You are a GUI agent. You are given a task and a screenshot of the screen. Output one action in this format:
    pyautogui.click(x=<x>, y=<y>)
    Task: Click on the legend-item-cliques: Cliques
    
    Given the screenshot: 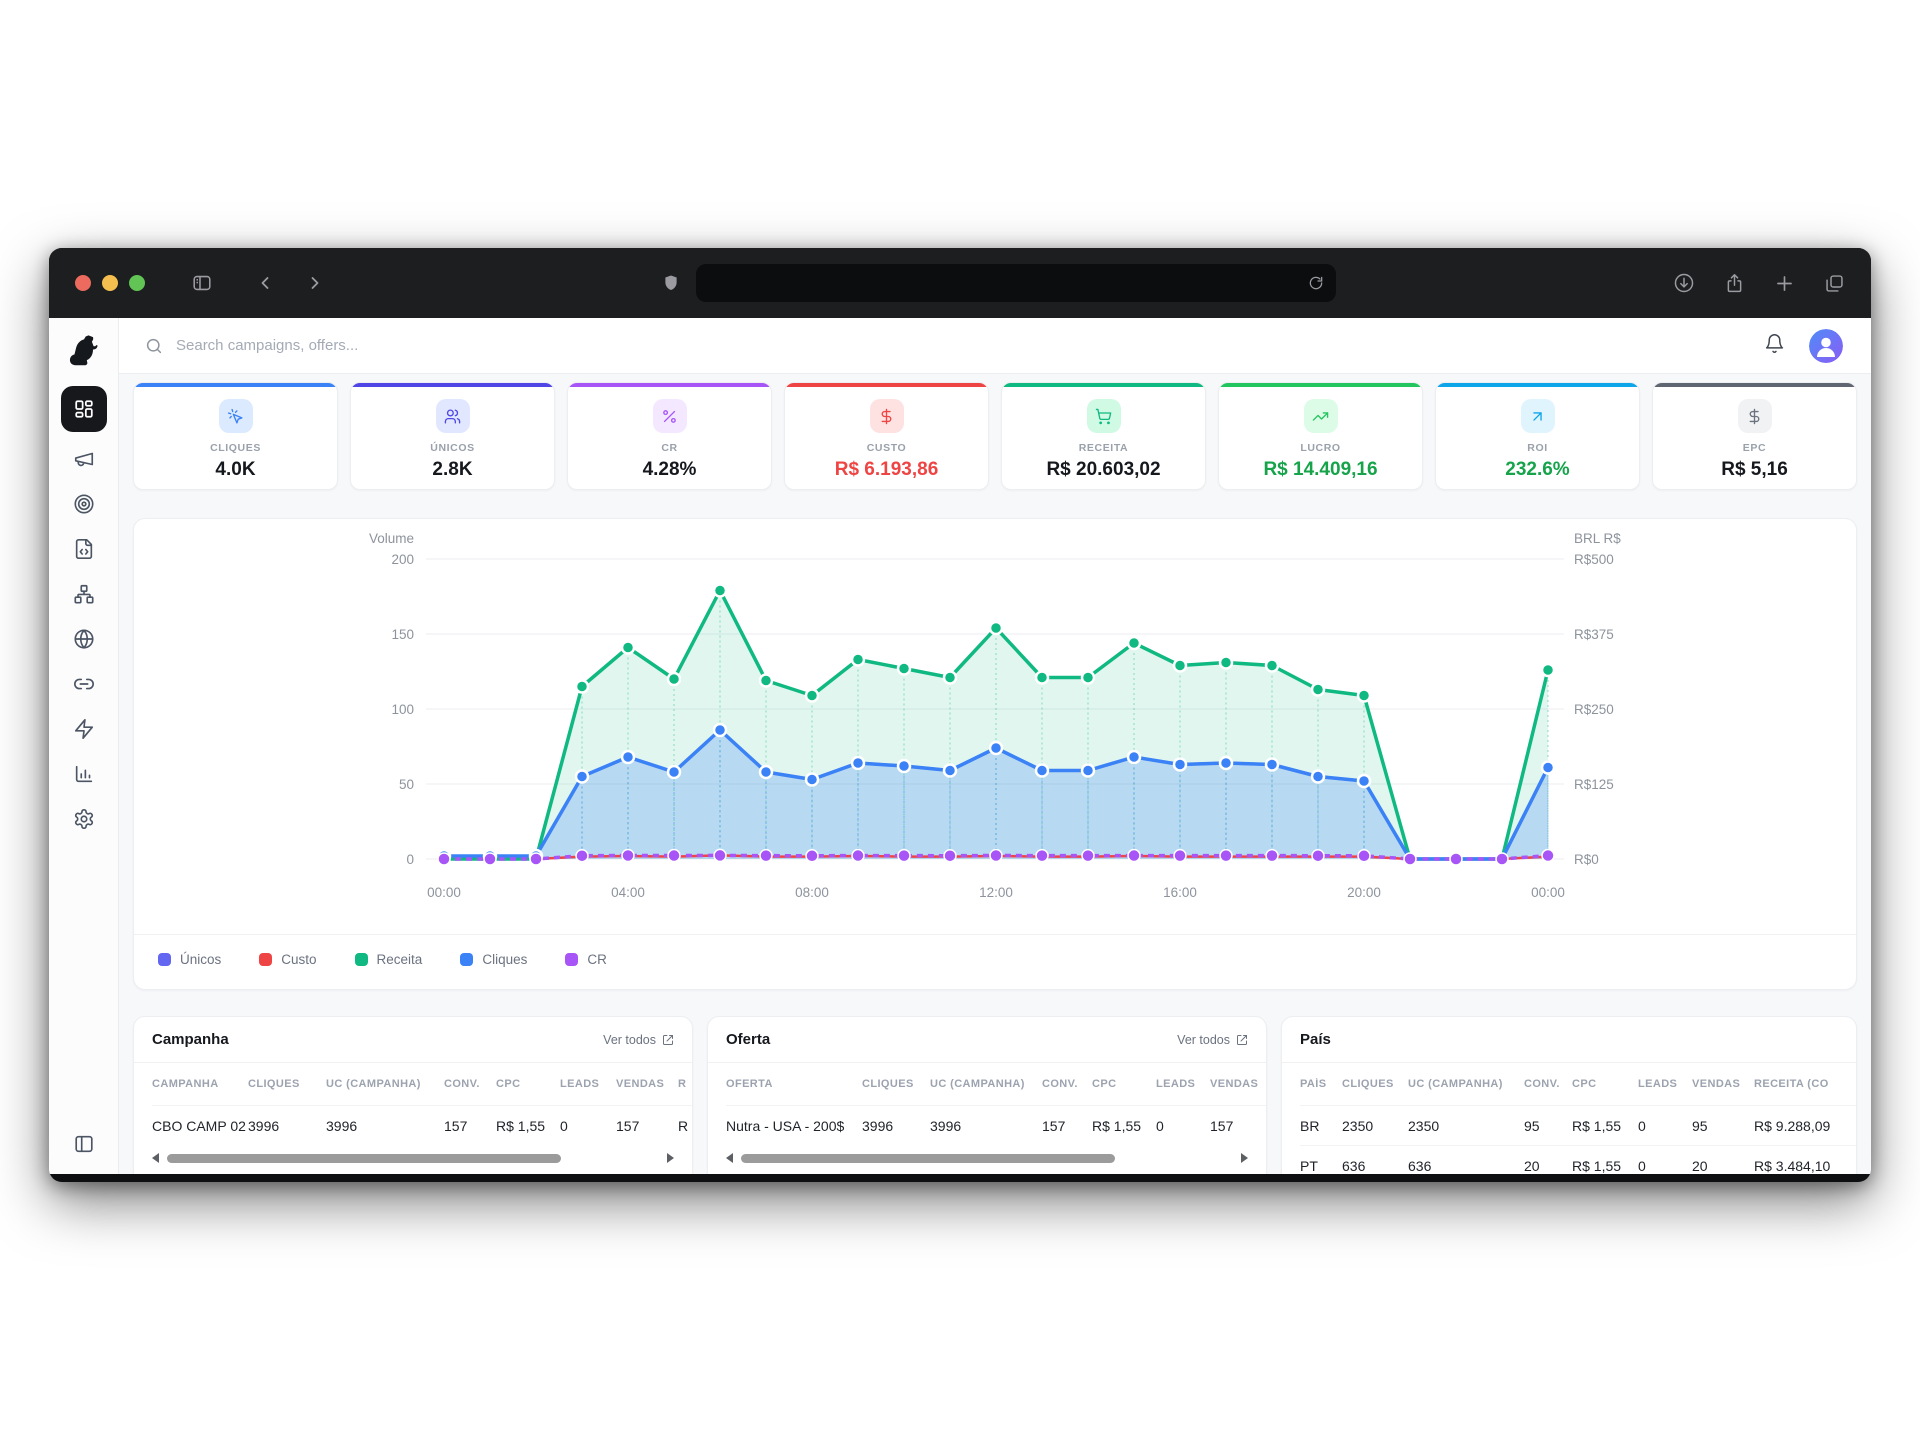 What is the action you would take?
    pyautogui.click(x=493, y=959)
    